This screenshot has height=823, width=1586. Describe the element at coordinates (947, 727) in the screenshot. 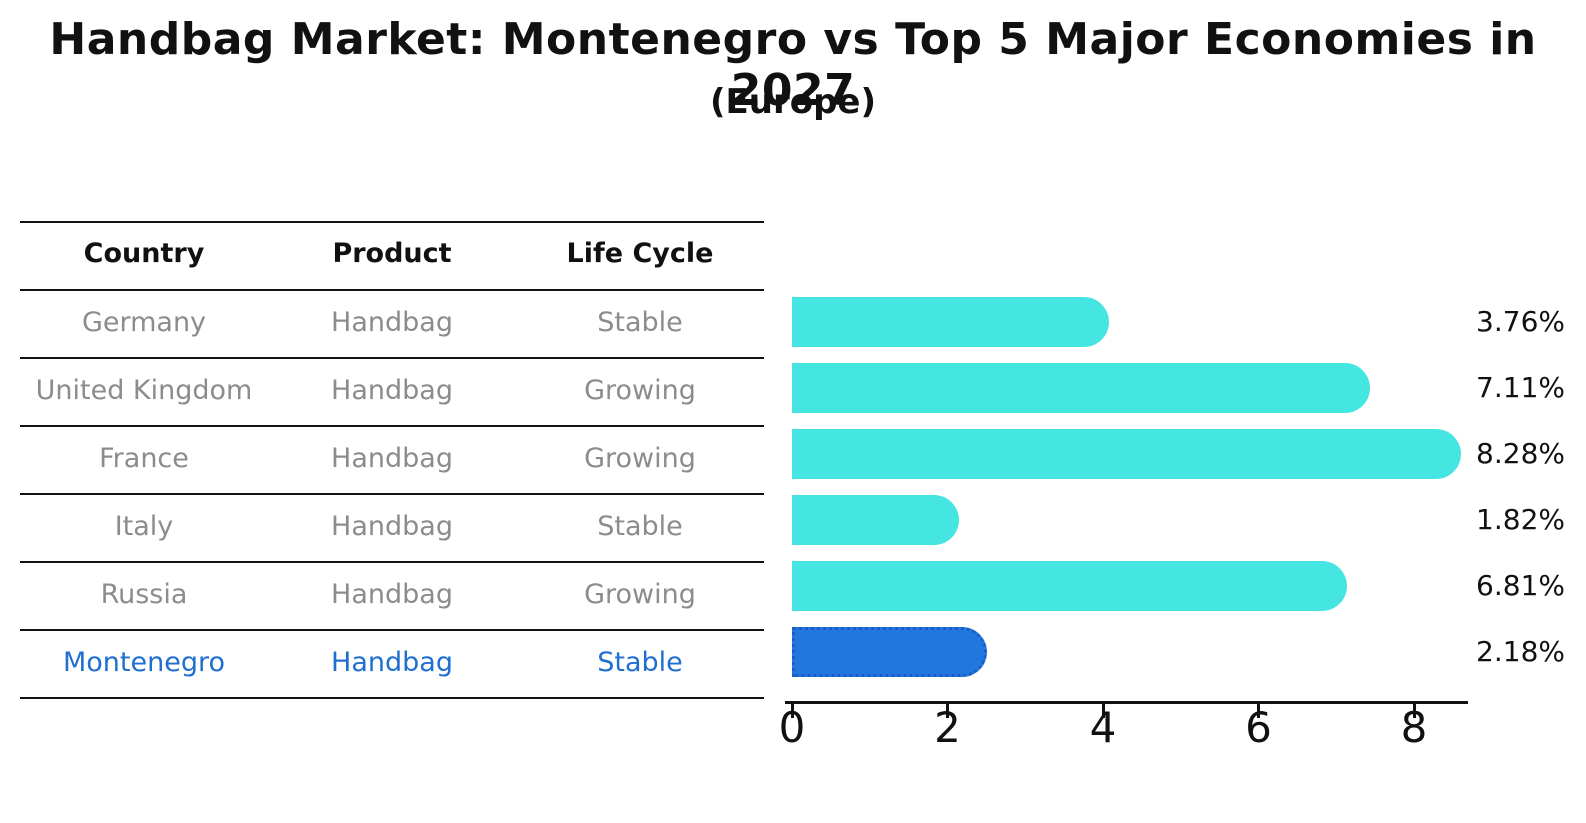

I see `tick-label: 2` at that location.